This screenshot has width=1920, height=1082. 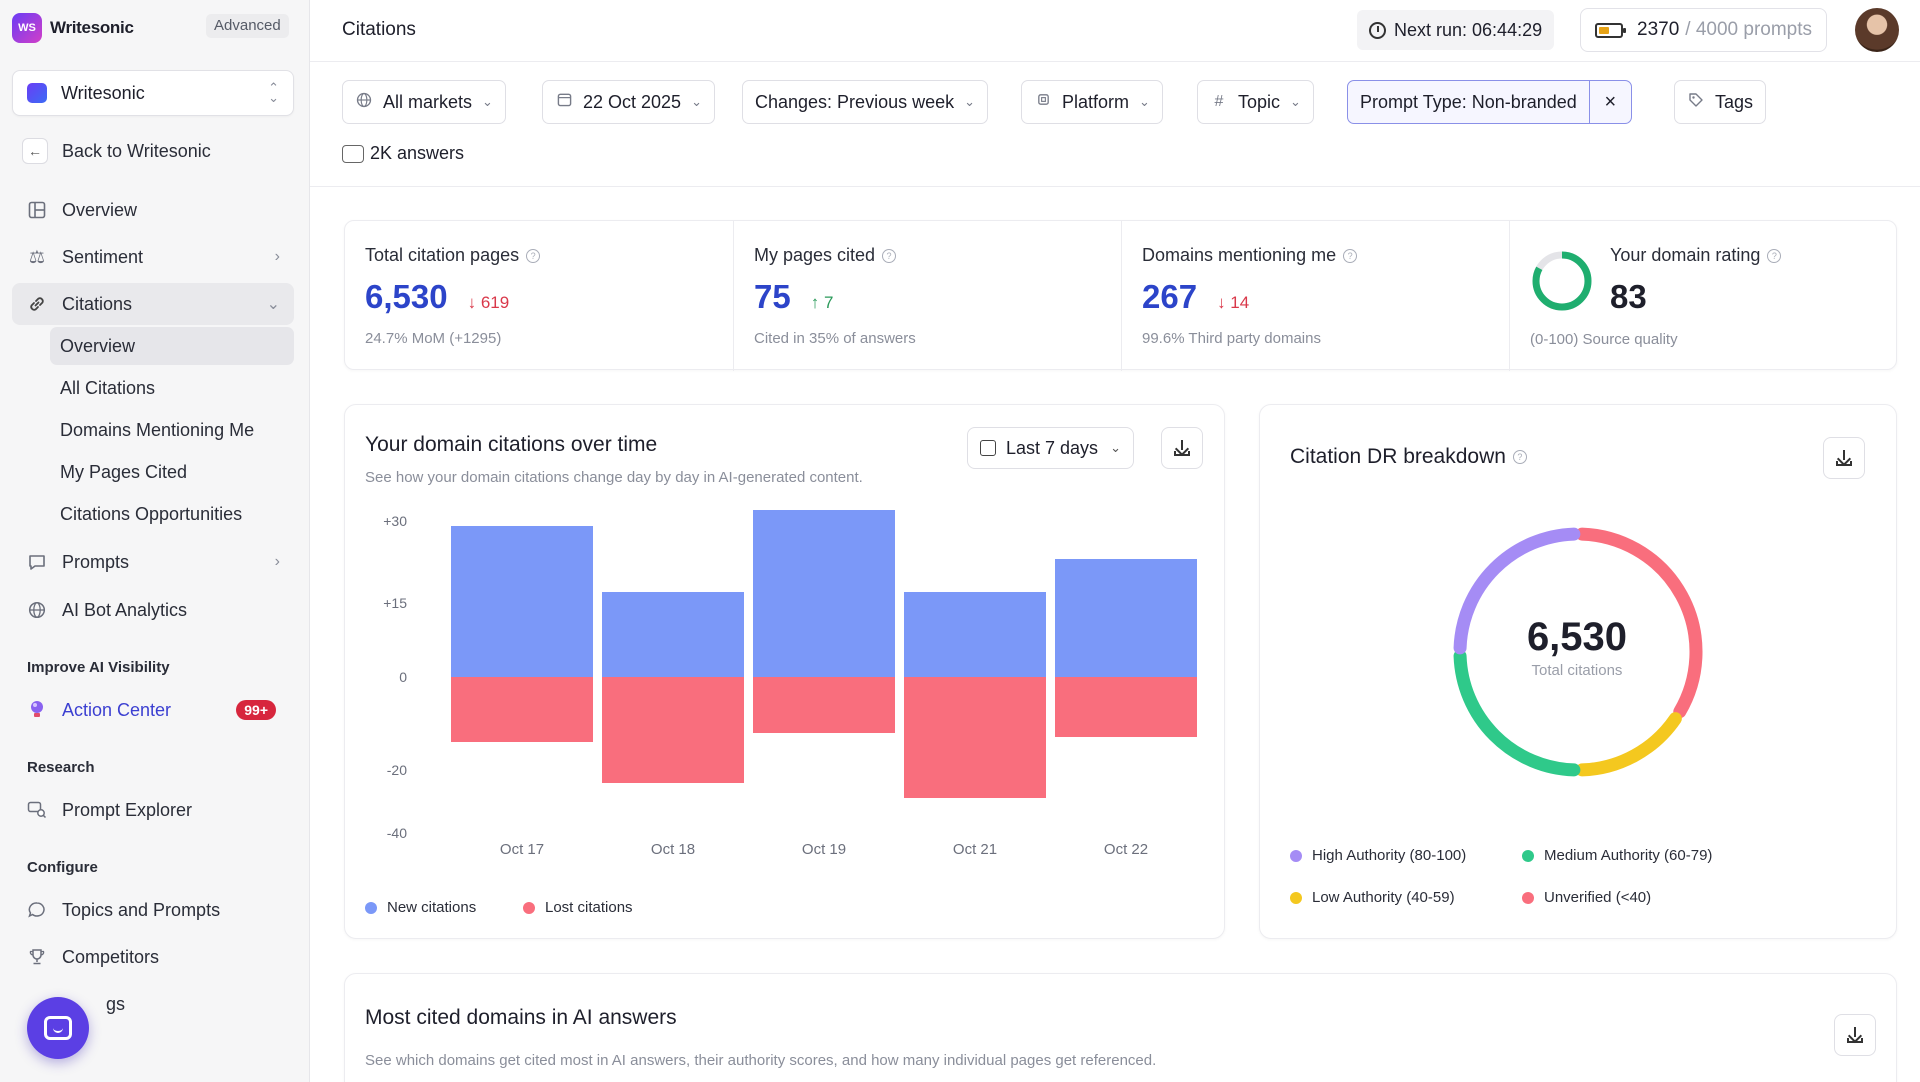 What do you see at coordinates (108, 387) in the screenshot?
I see `subnav-all-citations: All Citations` at bounding box center [108, 387].